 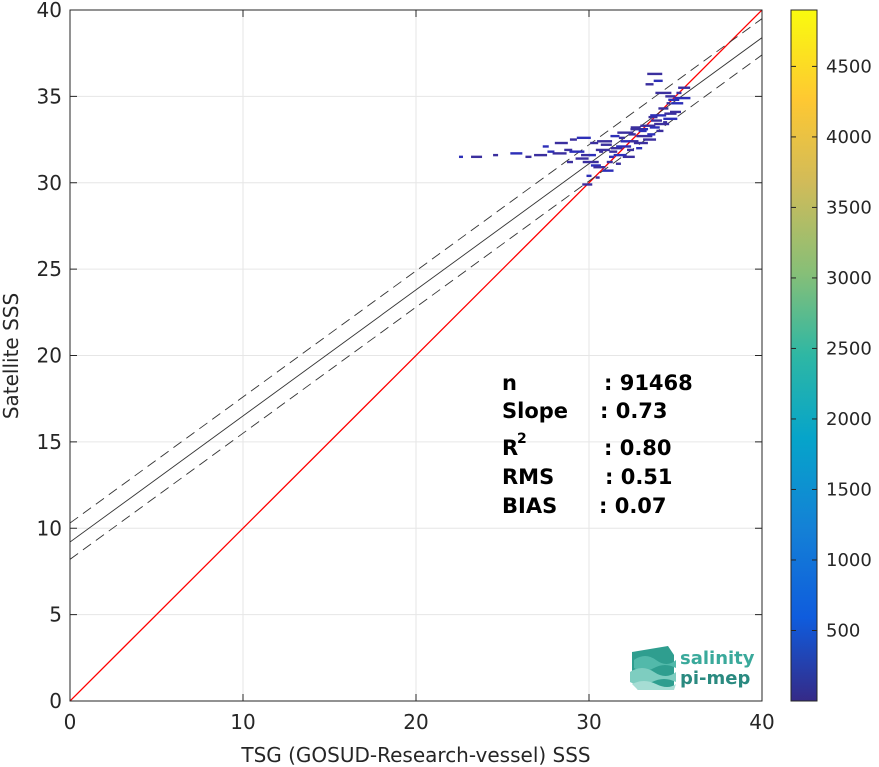 I want to click on colorbar-tick-label: 2500, so click(x=849, y=348).